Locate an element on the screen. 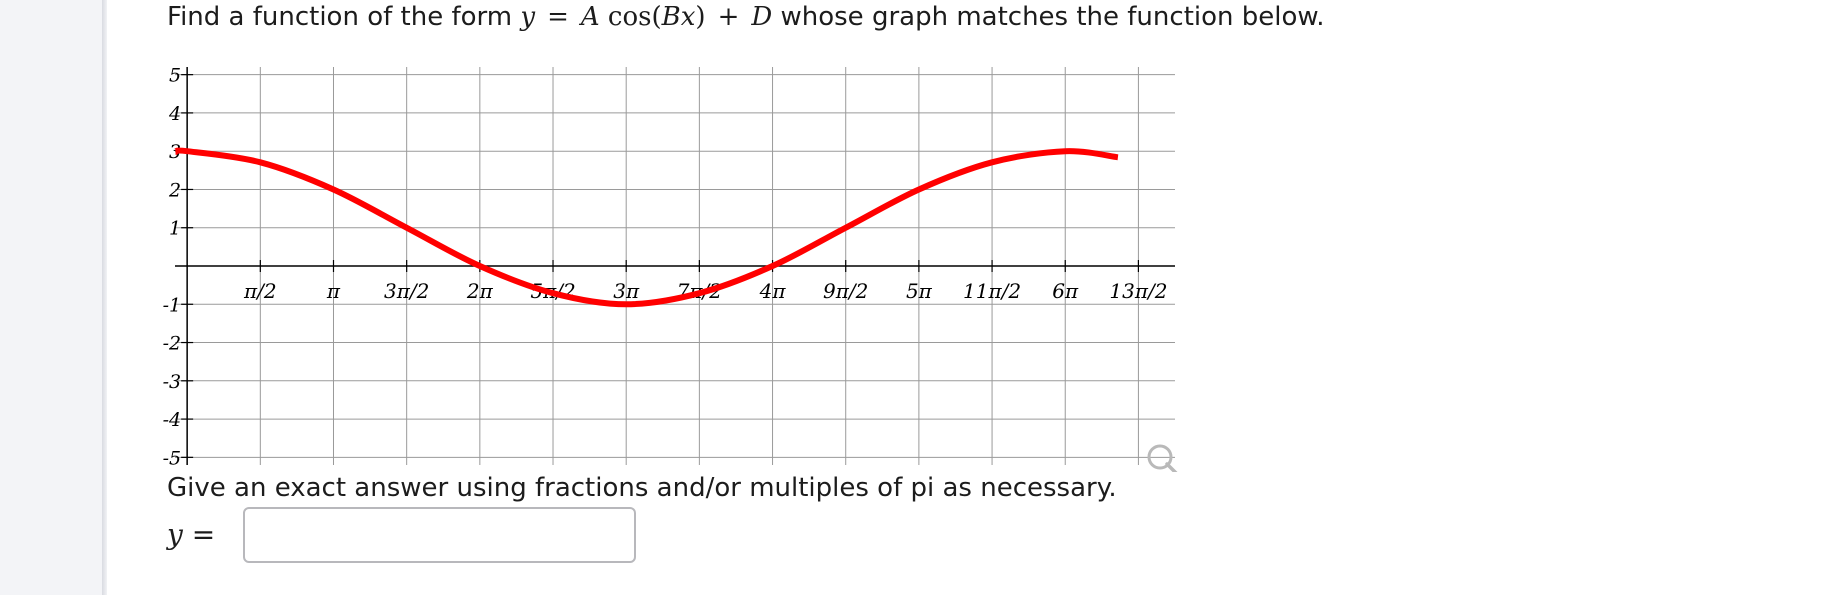  x-tick-label: 11π/2 is located at coordinates (992, 291).